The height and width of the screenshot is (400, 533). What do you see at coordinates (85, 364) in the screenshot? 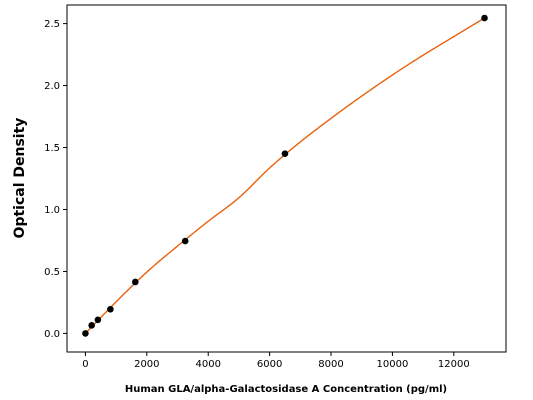
I see `x-tick-label: 0` at bounding box center [85, 364].